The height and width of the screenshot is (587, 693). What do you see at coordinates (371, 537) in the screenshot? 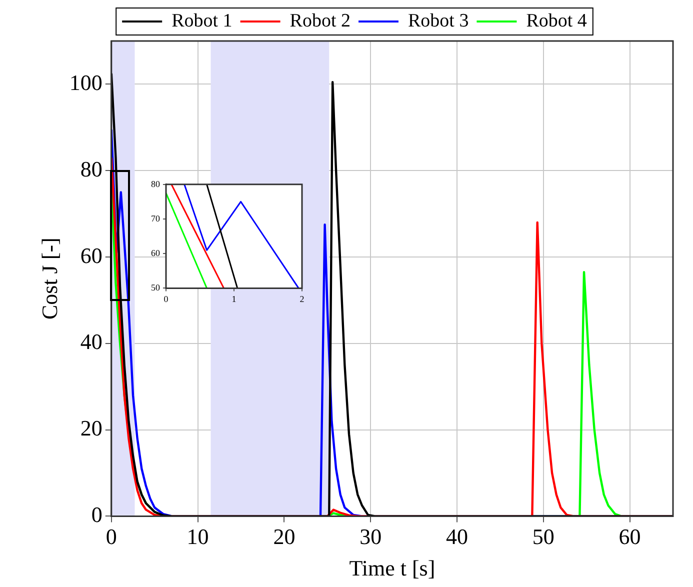
I see `x-tick-label: 30` at bounding box center [371, 537].